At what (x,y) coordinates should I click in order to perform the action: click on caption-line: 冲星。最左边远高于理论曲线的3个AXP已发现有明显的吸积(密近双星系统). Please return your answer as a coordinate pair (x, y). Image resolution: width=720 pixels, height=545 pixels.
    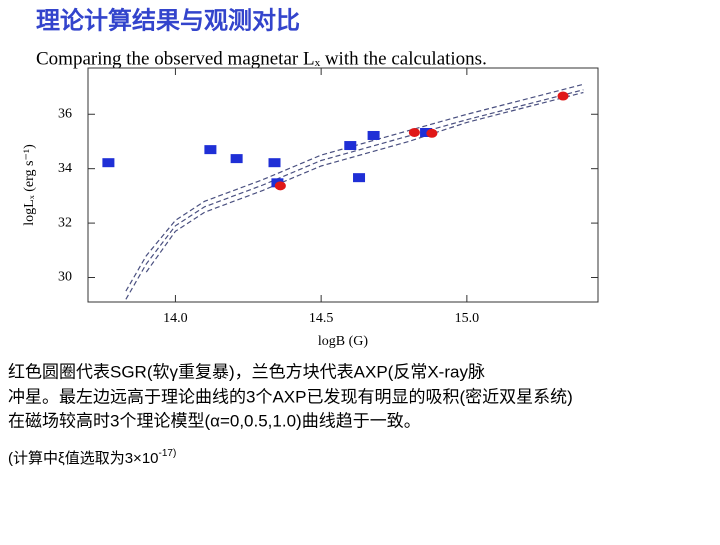
    Looking at the image, I should click on (290, 396).